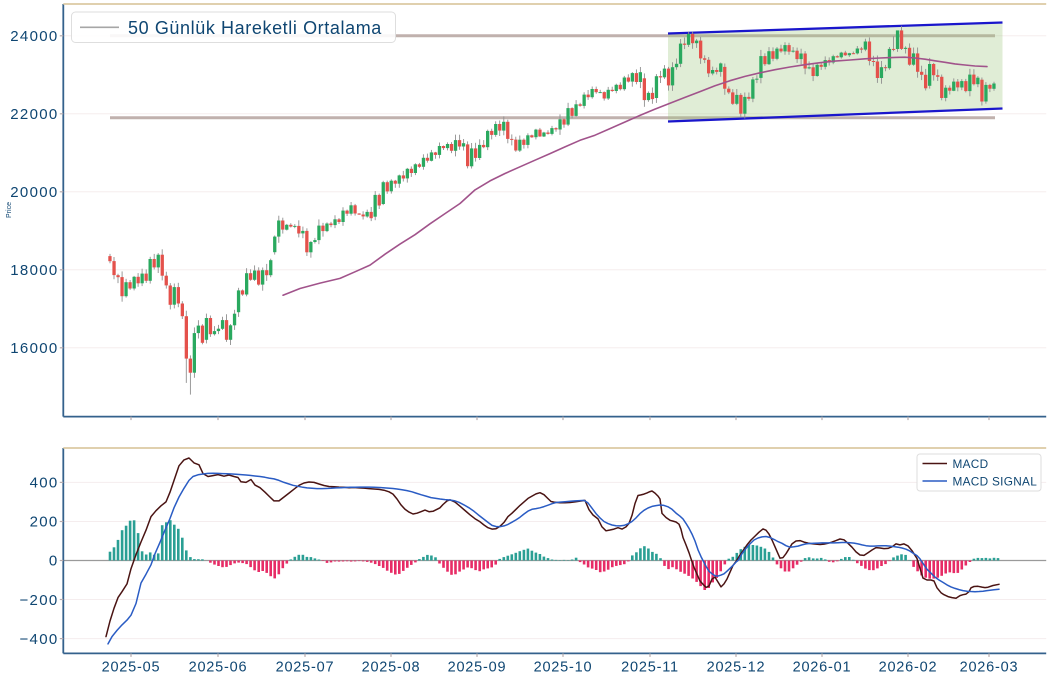  What do you see at coordinates (34, 36) in the screenshot?
I see `svg-text: 24000` at bounding box center [34, 36].